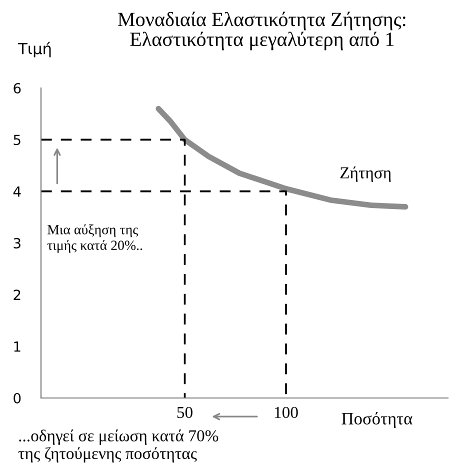 This screenshot has width=452, height=472. I want to click on y-tick-label: 5, so click(17, 140).